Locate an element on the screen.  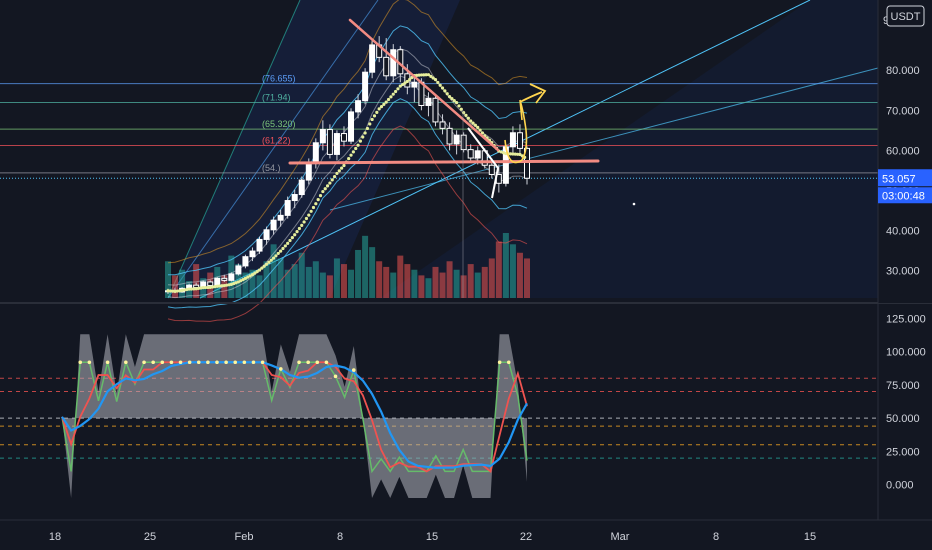
oscillator-tick-label: 0.000 is located at coordinates (900, 486).